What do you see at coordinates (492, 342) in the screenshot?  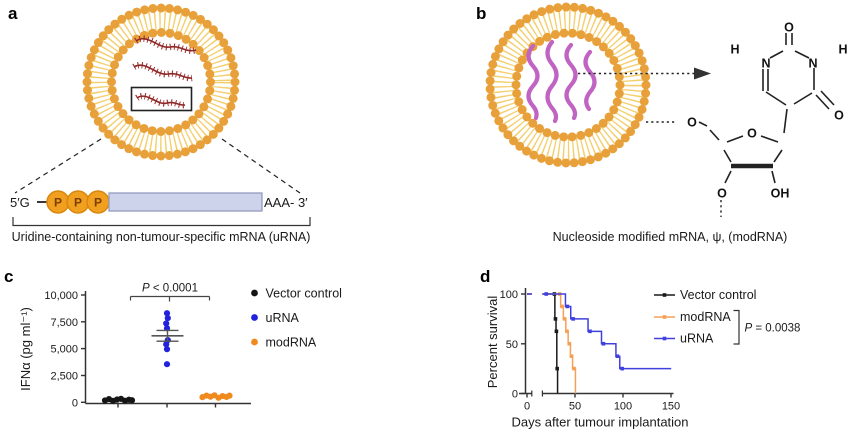 I see `d-y-axis-label: Percent survival` at bounding box center [492, 342].